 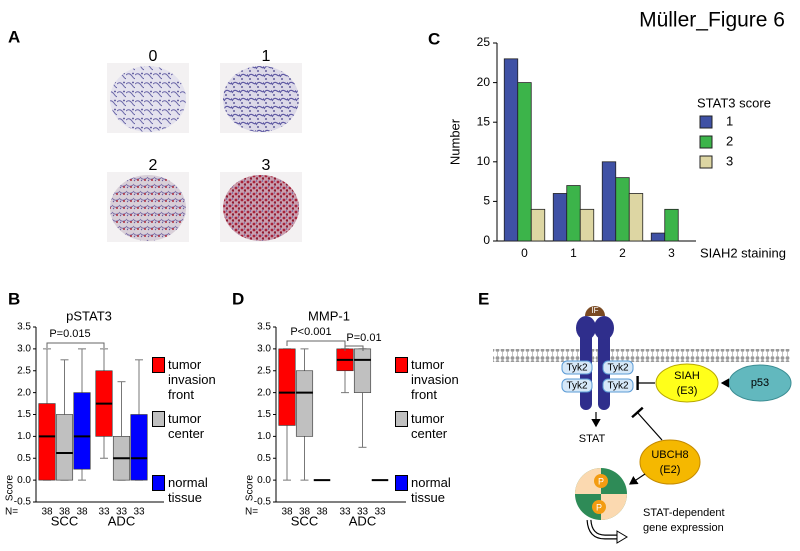 What do you see at coordinates (483, 298) in the screenshot?
I see `panel-label: E` at bounding box center [483, 298].